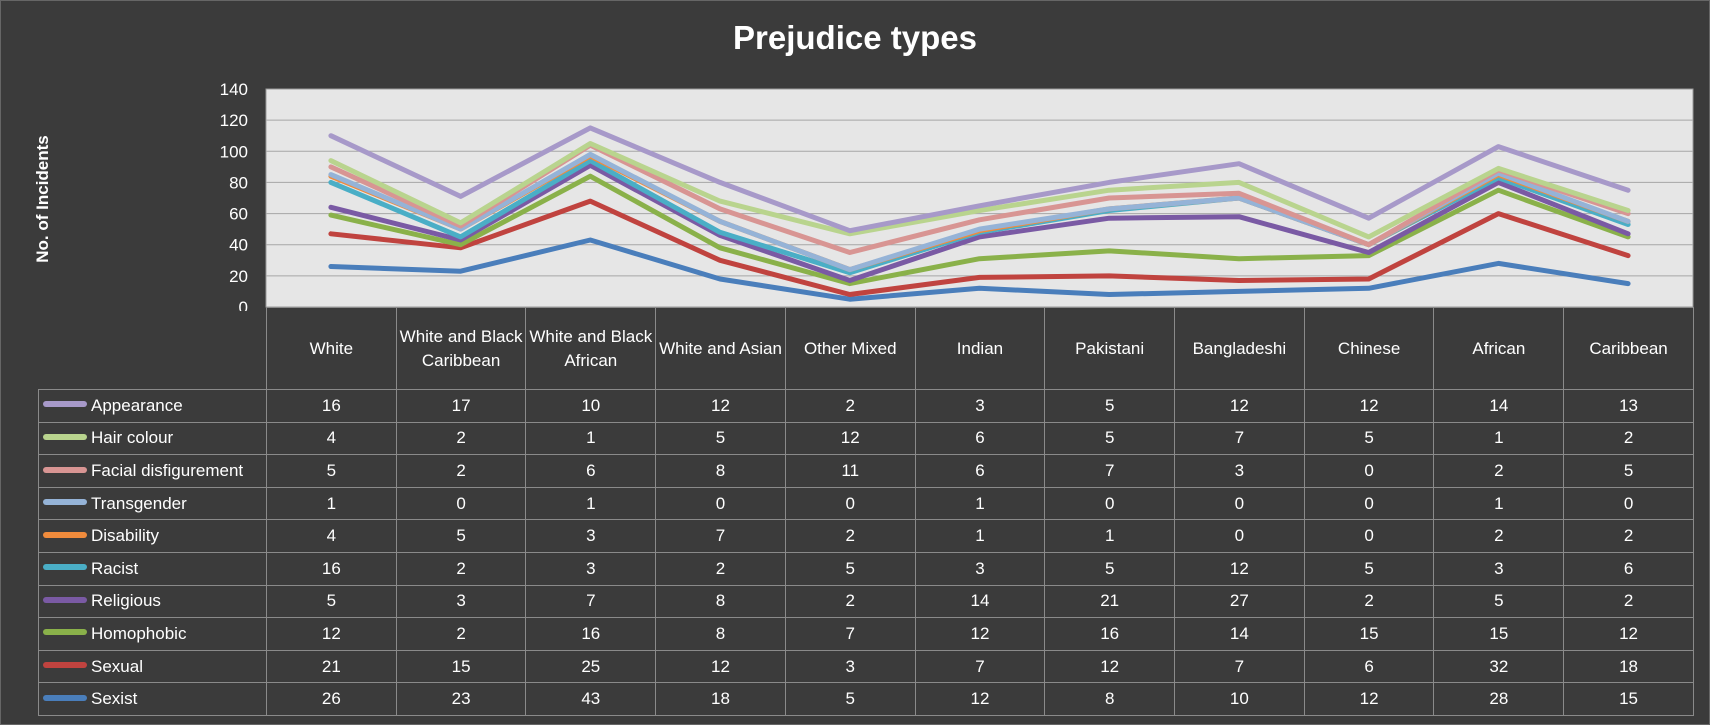  I want to click on legend-label: Racist, so click(115, 568).